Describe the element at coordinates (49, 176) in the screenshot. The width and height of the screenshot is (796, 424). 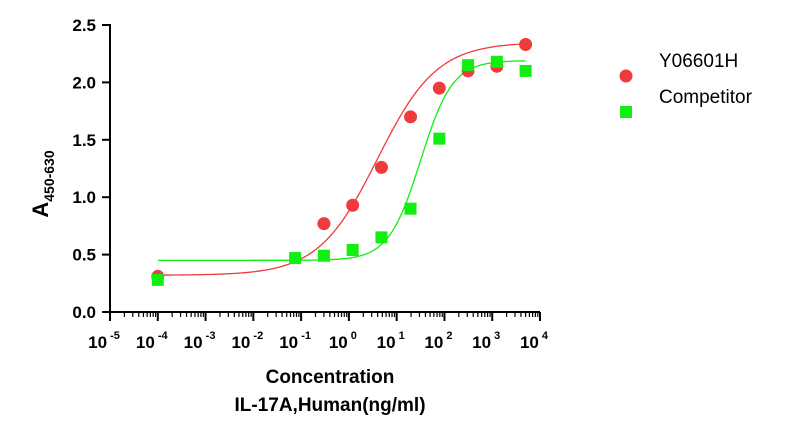
I see `y-axis-title-sub: 450-630` at that location.